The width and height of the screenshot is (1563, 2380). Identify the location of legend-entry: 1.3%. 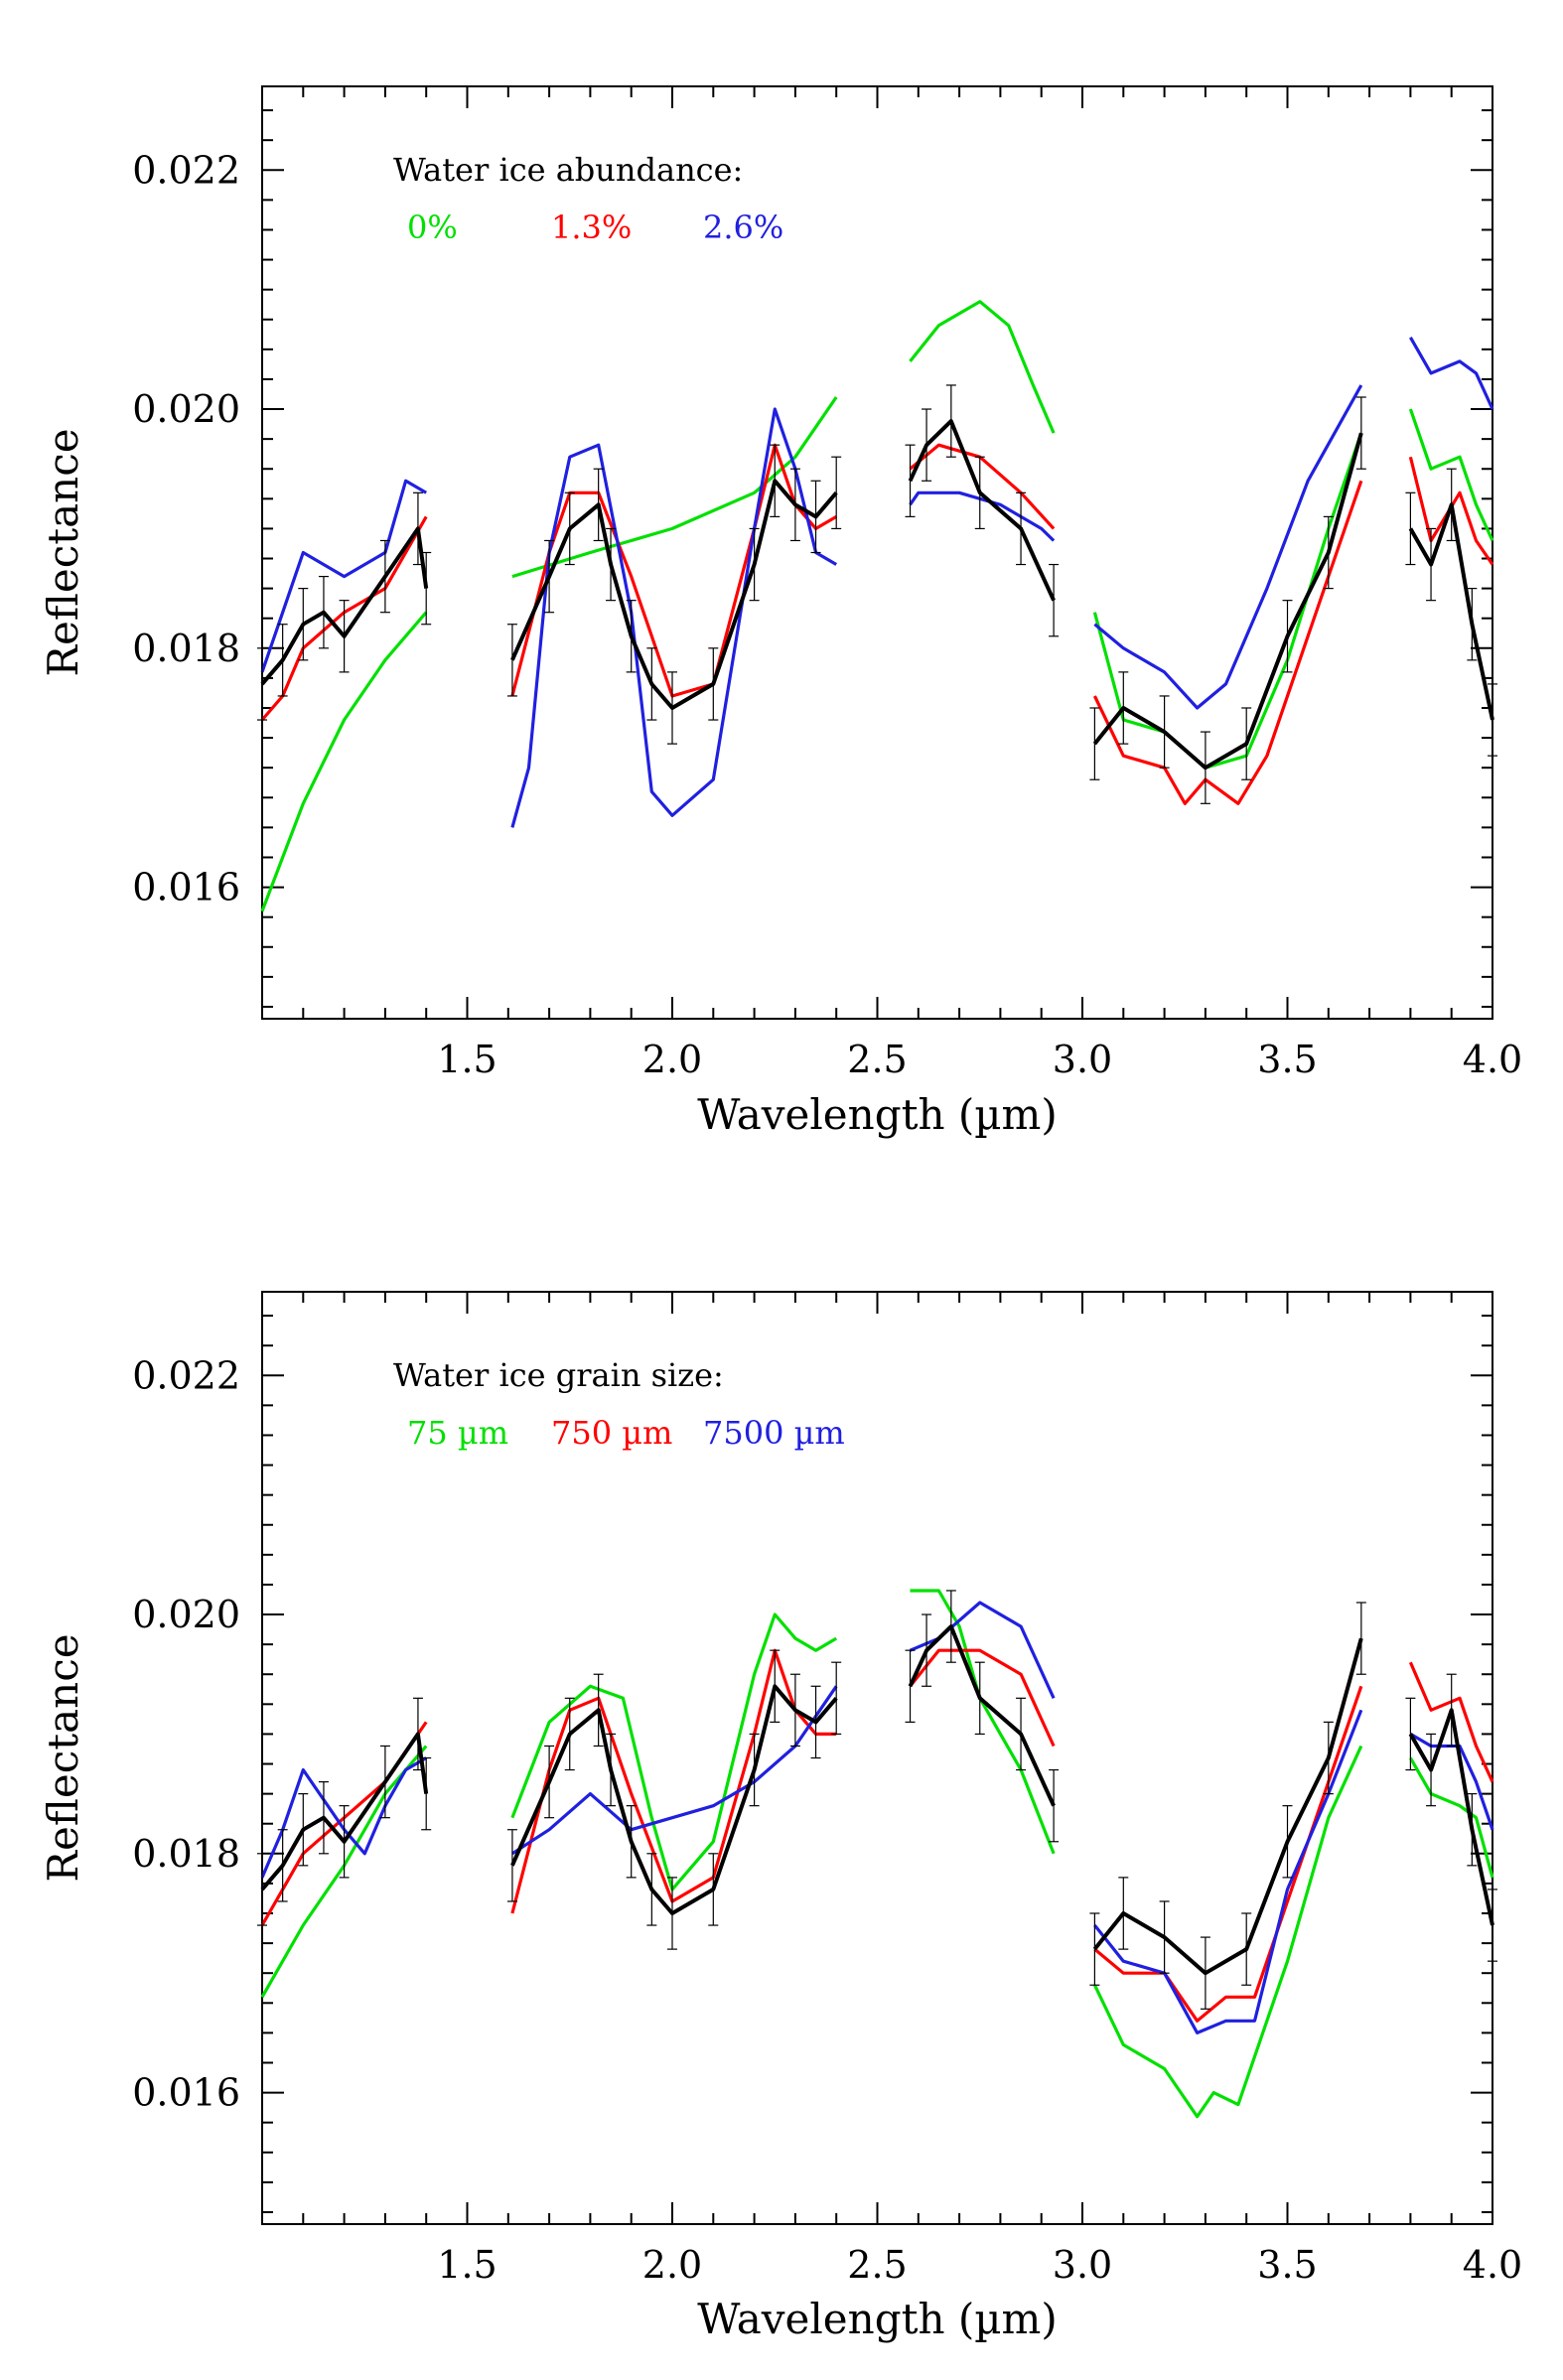
(591, 227).